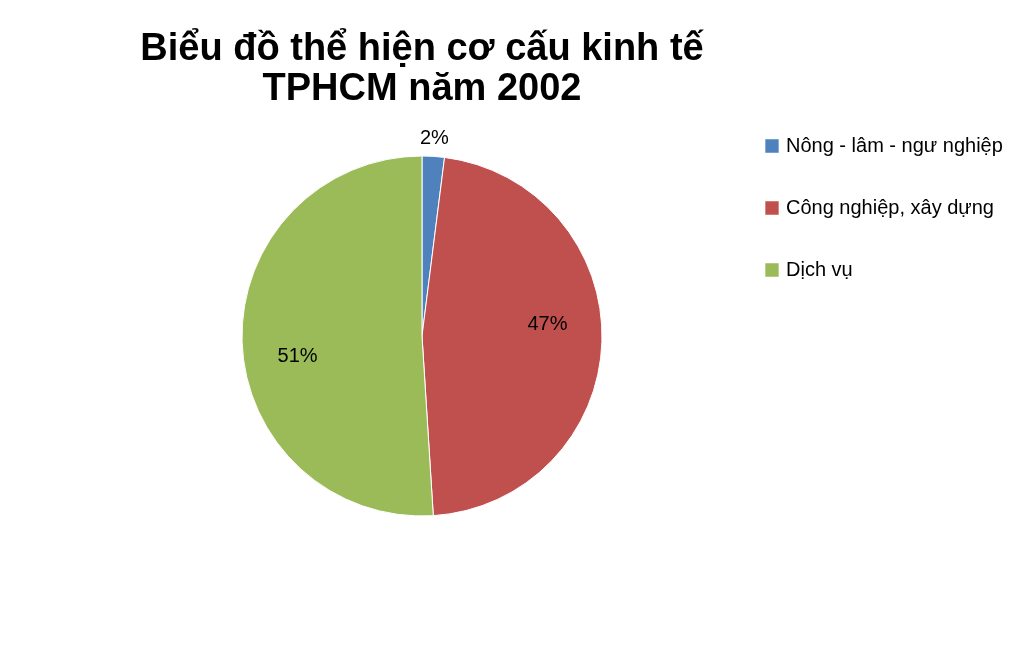 The height and width of the screenshot is (649, 1024). I want to click on legend-label: Công nghiệp, xây dựng, so click(890, 207).